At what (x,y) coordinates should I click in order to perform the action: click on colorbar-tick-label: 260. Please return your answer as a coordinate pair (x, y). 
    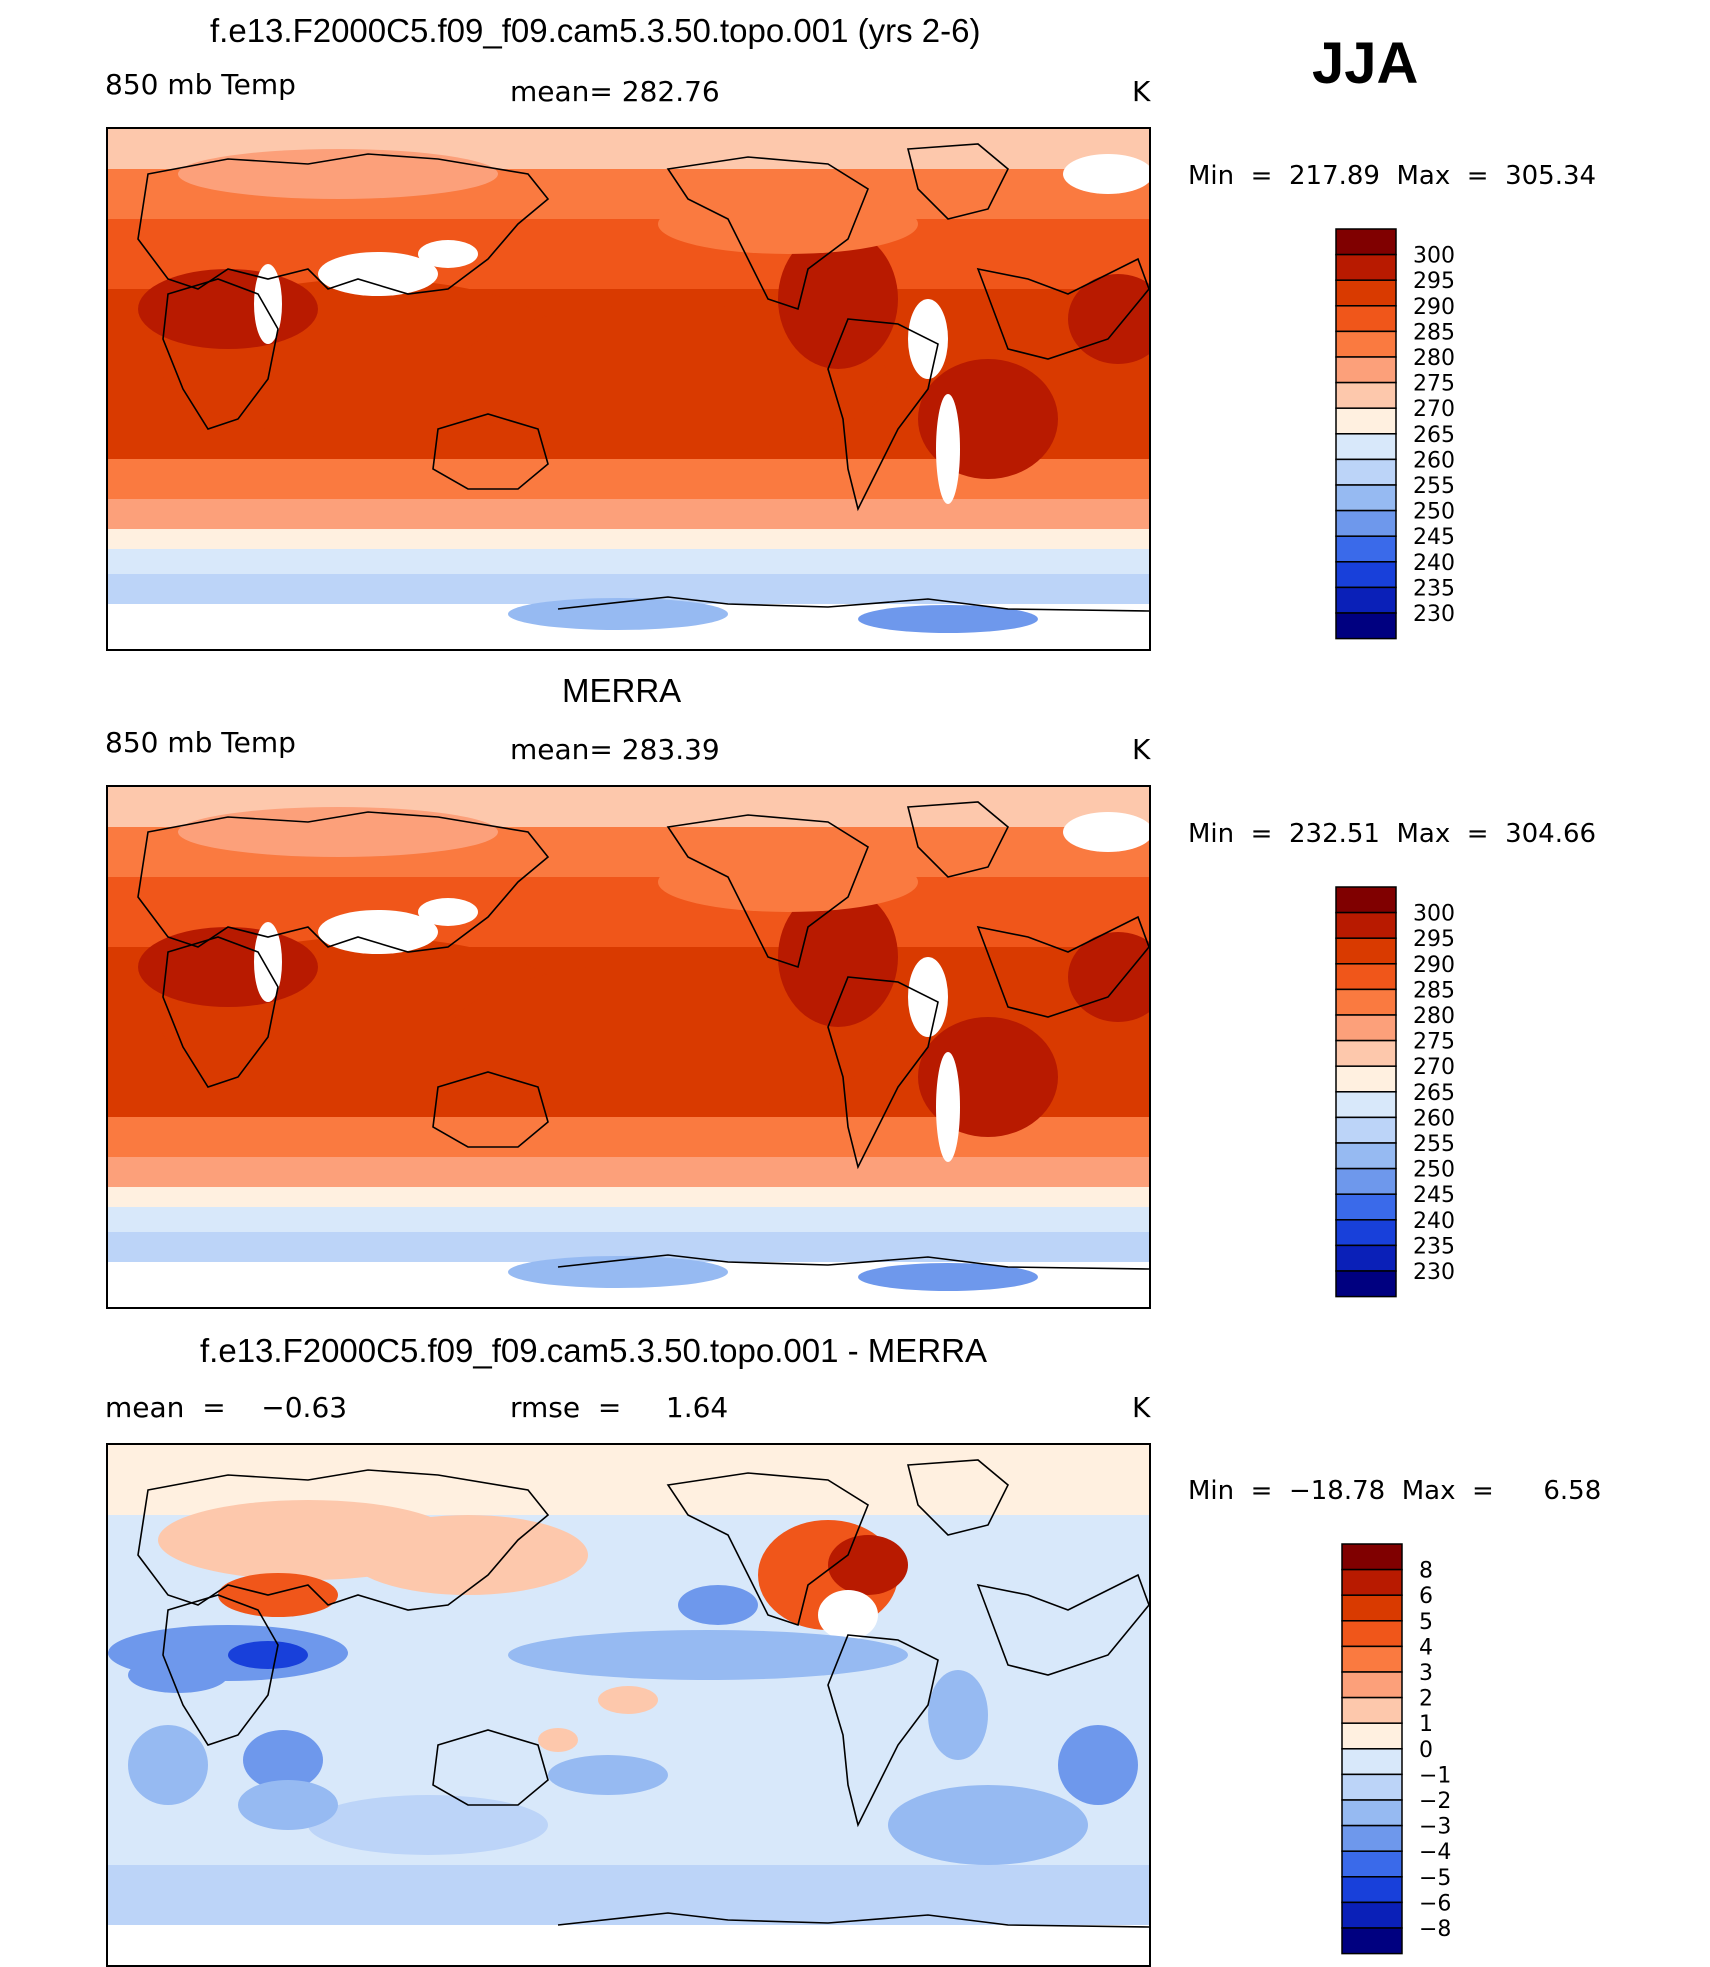
    Looking at the image, I should click on (1434, 1118).